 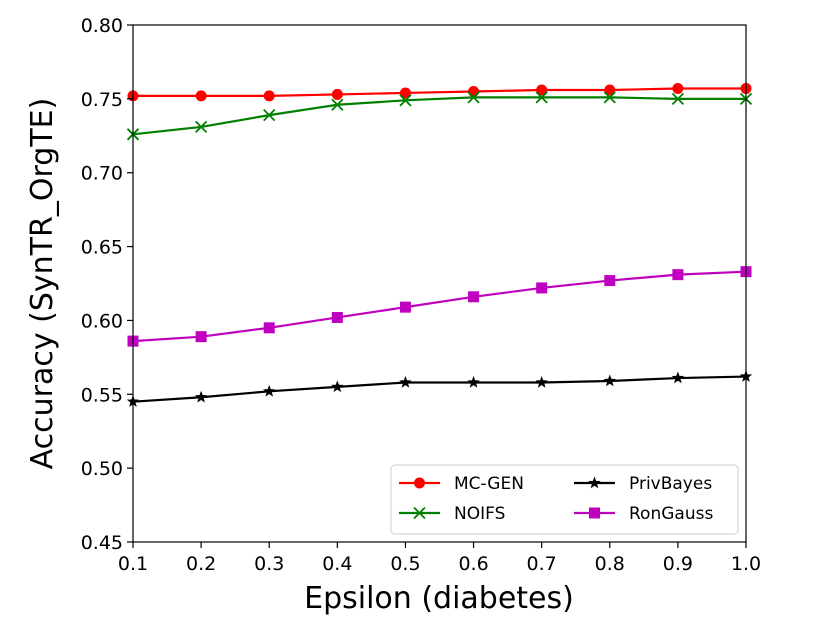 What do you see at coordinates (542, 564) in the screenshot?
I see `x-tick-label: 0.7` at bounding box center [542, 564].